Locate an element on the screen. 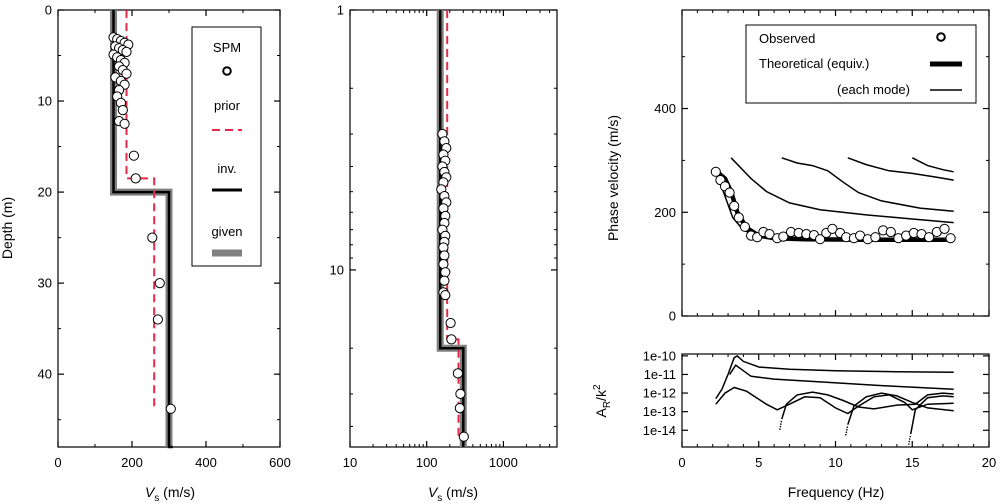  axes: 0 5 10 15 20 1e-10 1e-11 1e-12 1e-13 1e-14 is located at coordinates (819, 409).